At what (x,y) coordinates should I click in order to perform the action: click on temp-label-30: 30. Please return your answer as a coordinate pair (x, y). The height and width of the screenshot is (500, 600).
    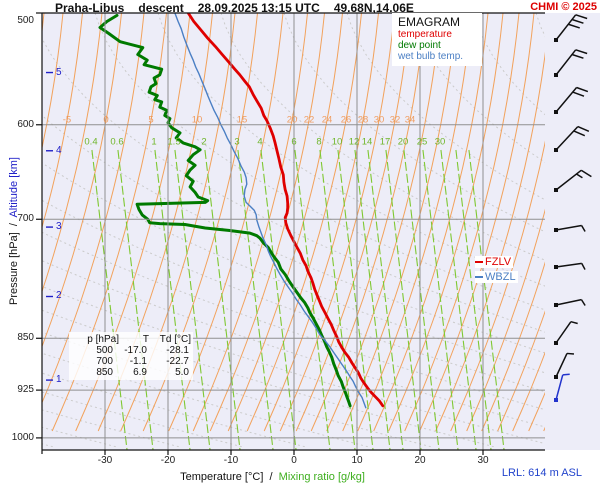
    Looking at the image, I should click on (483, 460).